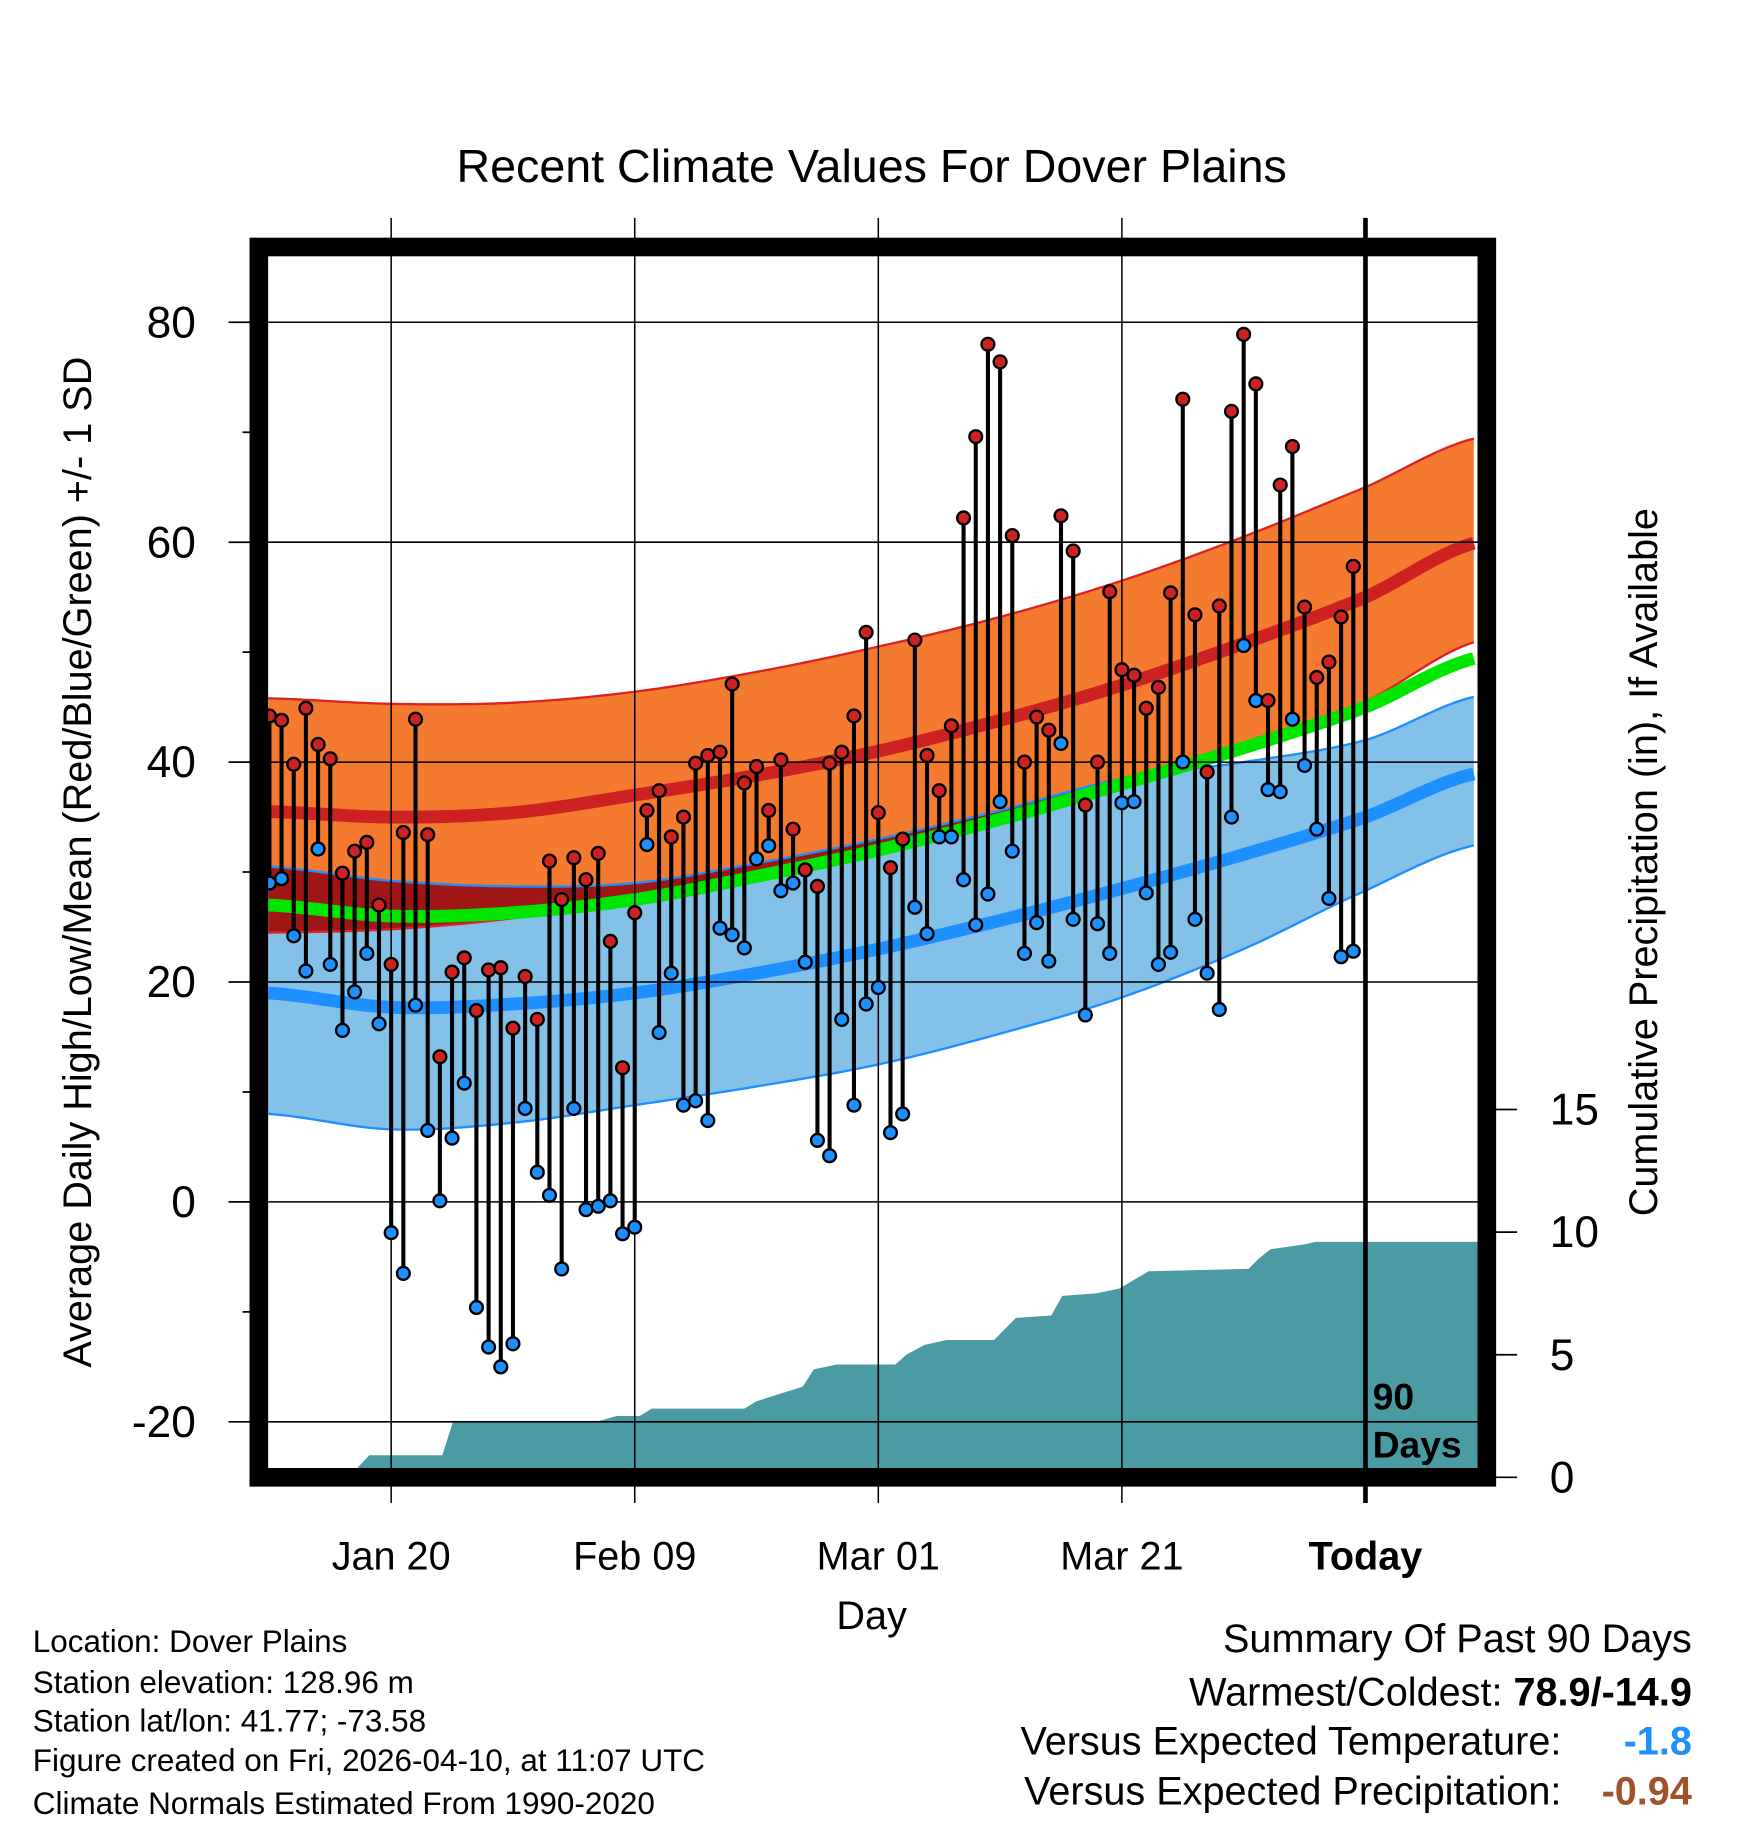 The image size is (1748, 1828). What do you see at coordinates (872, 891) in the screenshot?
I see `normal-low-mean-line` at bounding box center [872, 891].